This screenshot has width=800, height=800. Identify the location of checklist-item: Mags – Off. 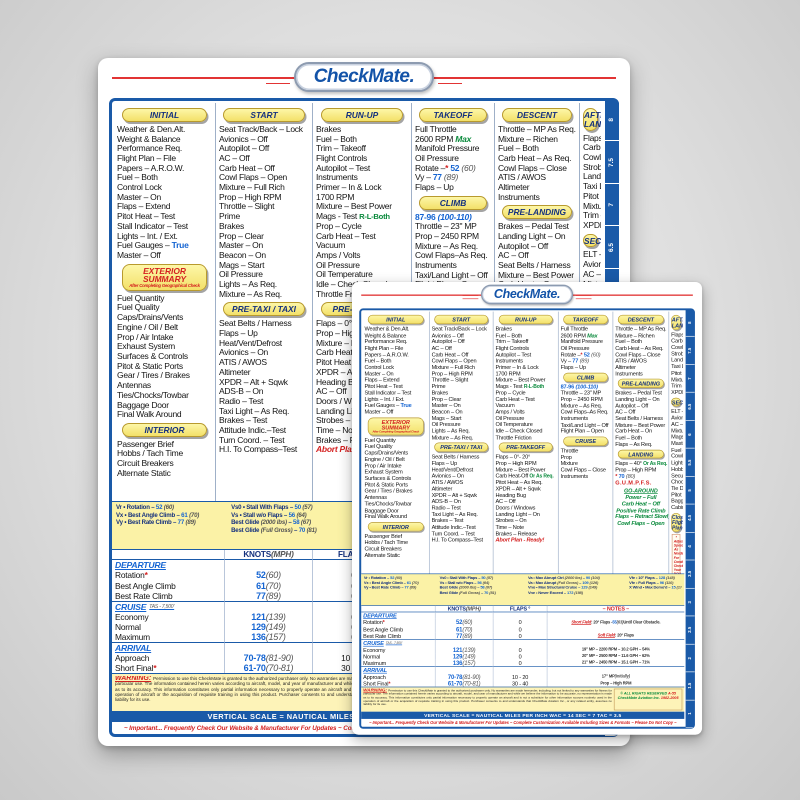
(677, 437).